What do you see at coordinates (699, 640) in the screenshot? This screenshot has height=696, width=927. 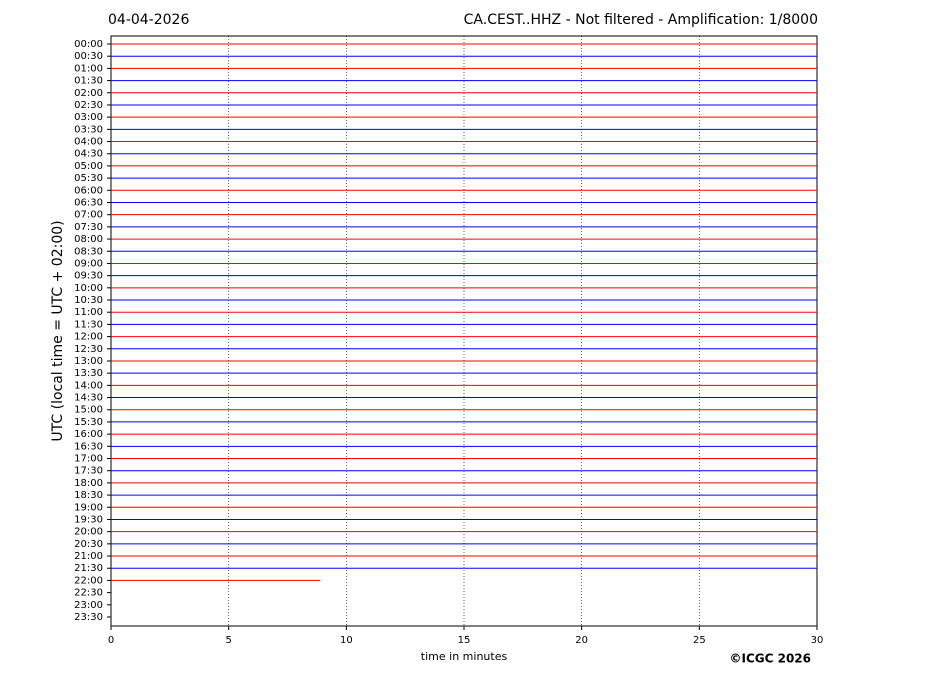 I see `x-tick-label: 25` at bounding box center [699, 640].